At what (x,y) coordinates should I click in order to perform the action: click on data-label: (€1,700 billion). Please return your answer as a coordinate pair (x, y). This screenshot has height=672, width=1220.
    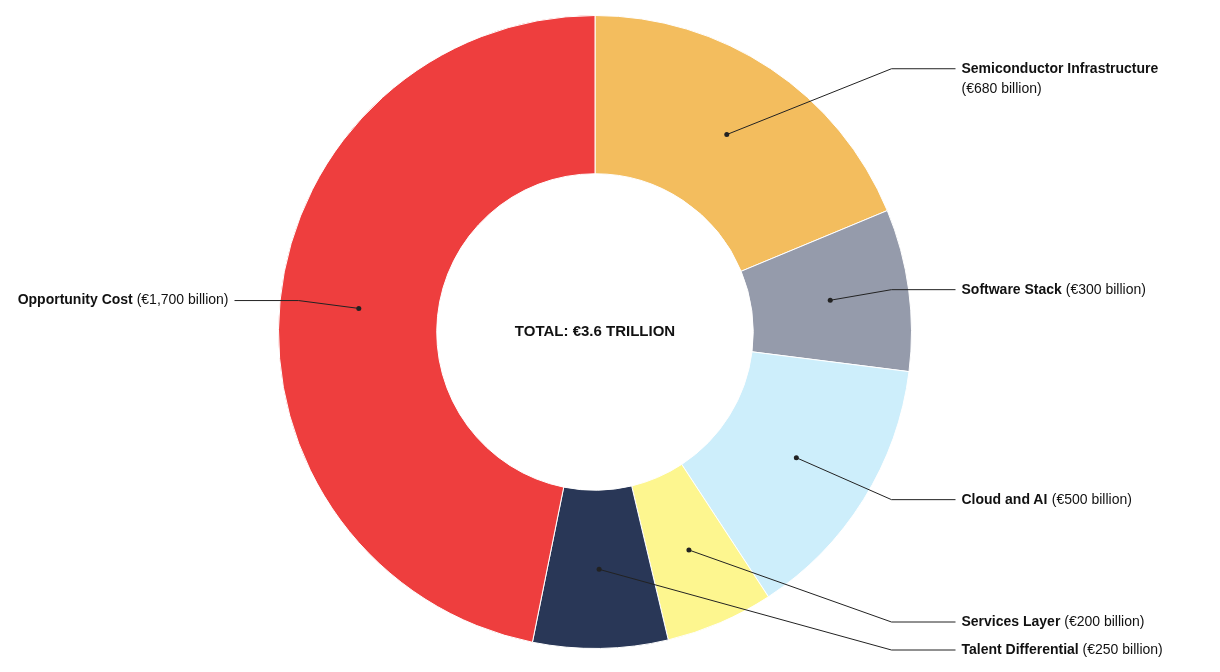
    Looking at the image, I should click on (180, 299).